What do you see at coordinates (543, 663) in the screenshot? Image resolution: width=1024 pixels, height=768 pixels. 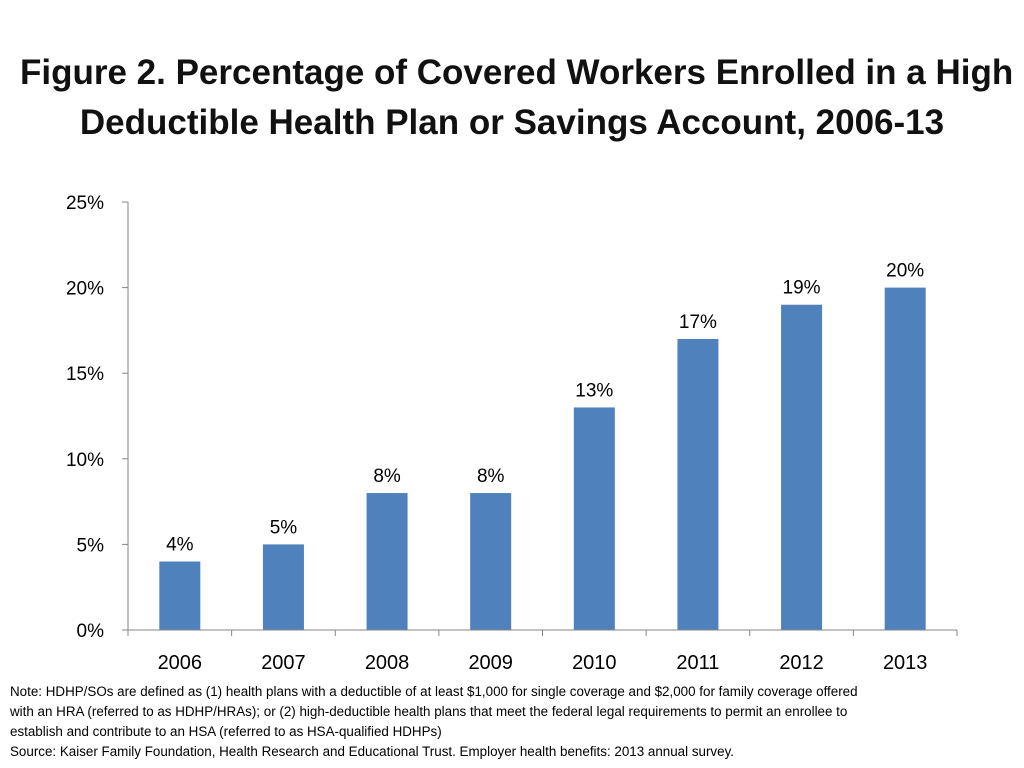 I see `x-axis-tick-labels: 2006 2007 2008 2009 2010 2011 2012 2013` at bounding box center [543, 663].